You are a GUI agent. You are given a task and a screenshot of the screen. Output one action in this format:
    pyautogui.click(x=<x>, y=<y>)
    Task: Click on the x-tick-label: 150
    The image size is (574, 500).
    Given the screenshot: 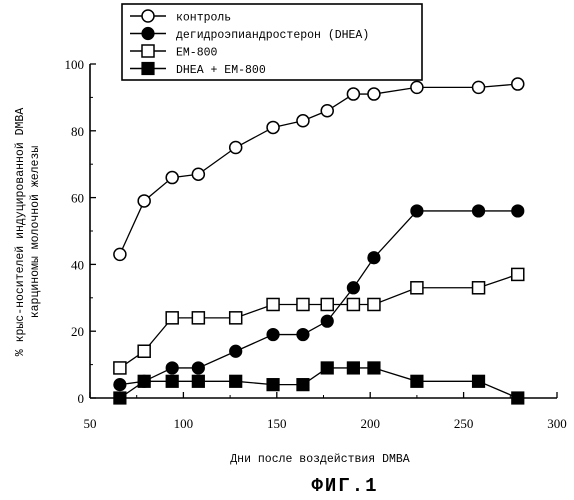 What is the action you would take?
    pyautogui.click(x=277, y=423)
    